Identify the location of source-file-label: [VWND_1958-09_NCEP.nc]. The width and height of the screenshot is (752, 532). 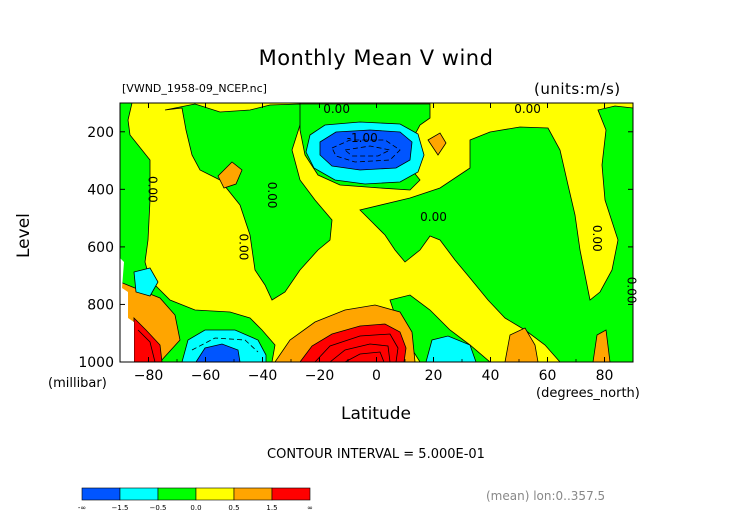
(194, 88).